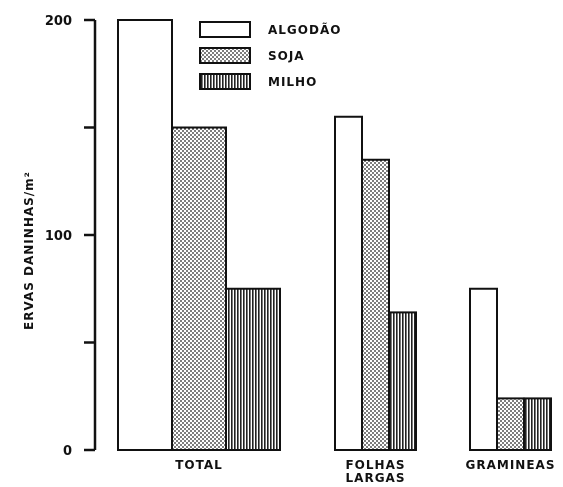  What do you see at coordinates (29, 250) in the screenshot?
I see `y-axis-title: ERVAS DANINHAS/m²` at bounding box center [29, 250].